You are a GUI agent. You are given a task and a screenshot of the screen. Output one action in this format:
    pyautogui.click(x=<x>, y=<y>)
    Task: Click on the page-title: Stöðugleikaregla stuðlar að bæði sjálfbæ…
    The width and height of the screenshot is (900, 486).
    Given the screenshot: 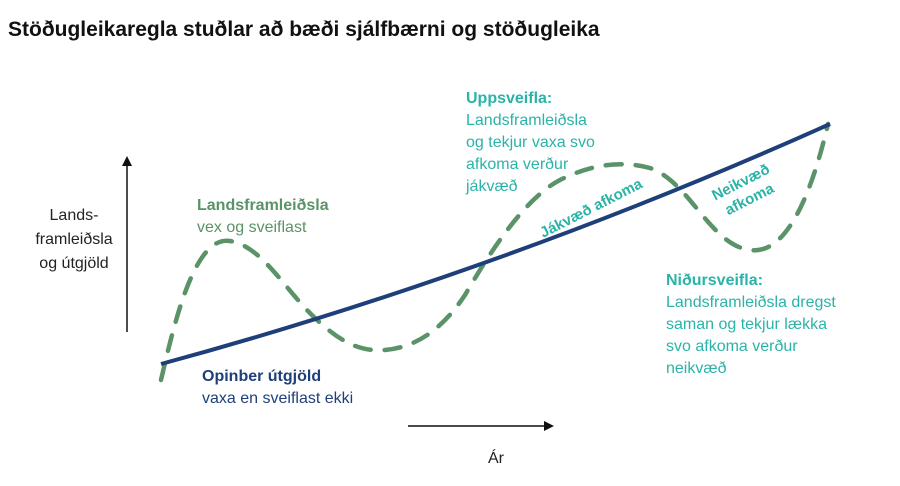 What is the action you would take?
    pyautogui.click(x=304, y=29)
    